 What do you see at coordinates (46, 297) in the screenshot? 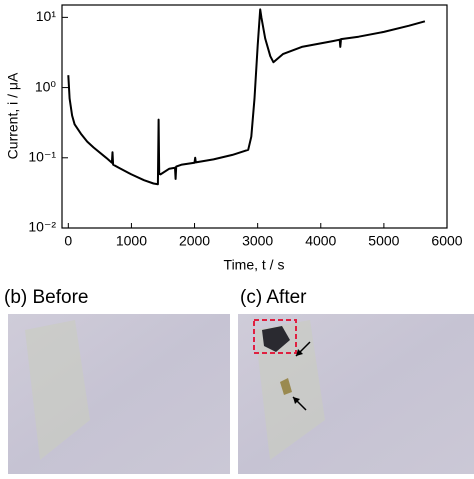
I see `panel-label: (b) Before` at bounding box center [46, 297].